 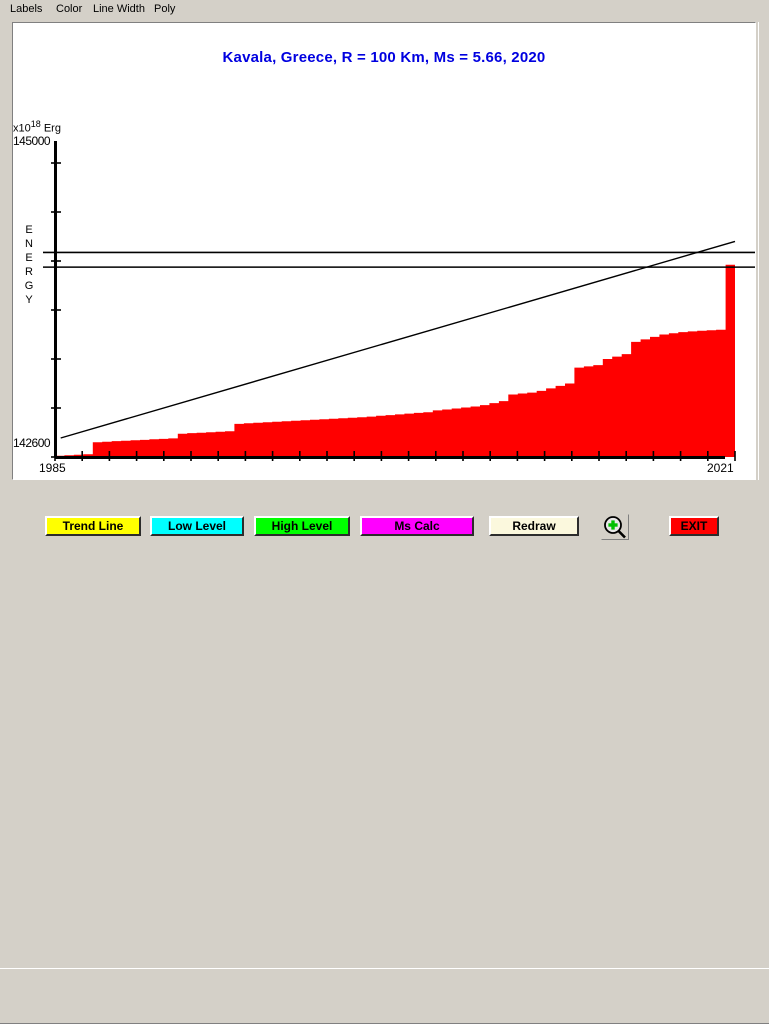 I want to click on menu-item-labels: Labels, so click(x=26, y=9).